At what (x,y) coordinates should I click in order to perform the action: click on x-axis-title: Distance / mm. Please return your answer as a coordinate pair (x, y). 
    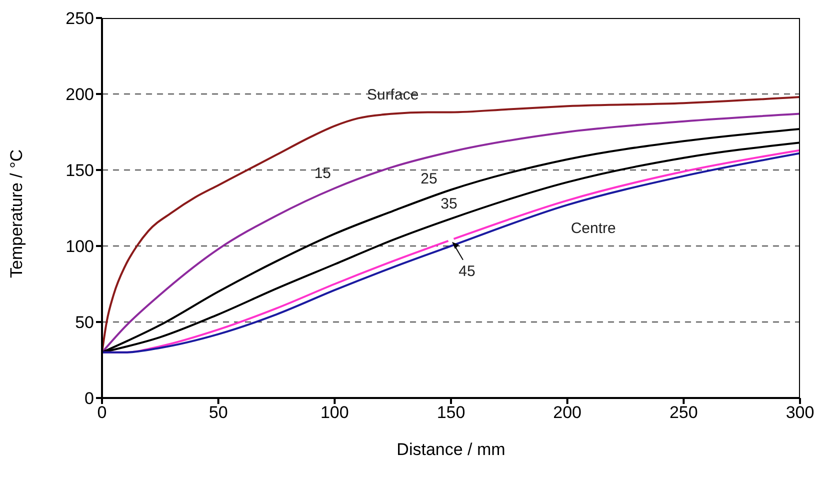
    Looking at the image, I should click on (451, 449).